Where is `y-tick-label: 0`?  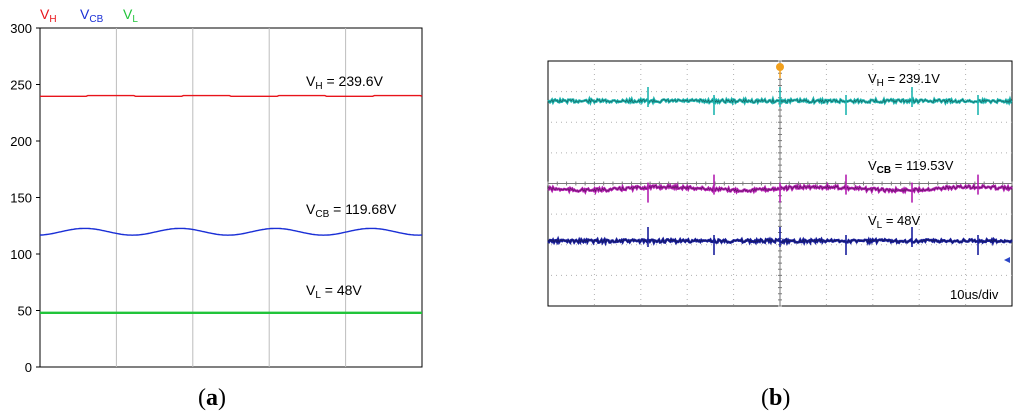
y-tick-label: 0 is located at coordinates (28, 367).